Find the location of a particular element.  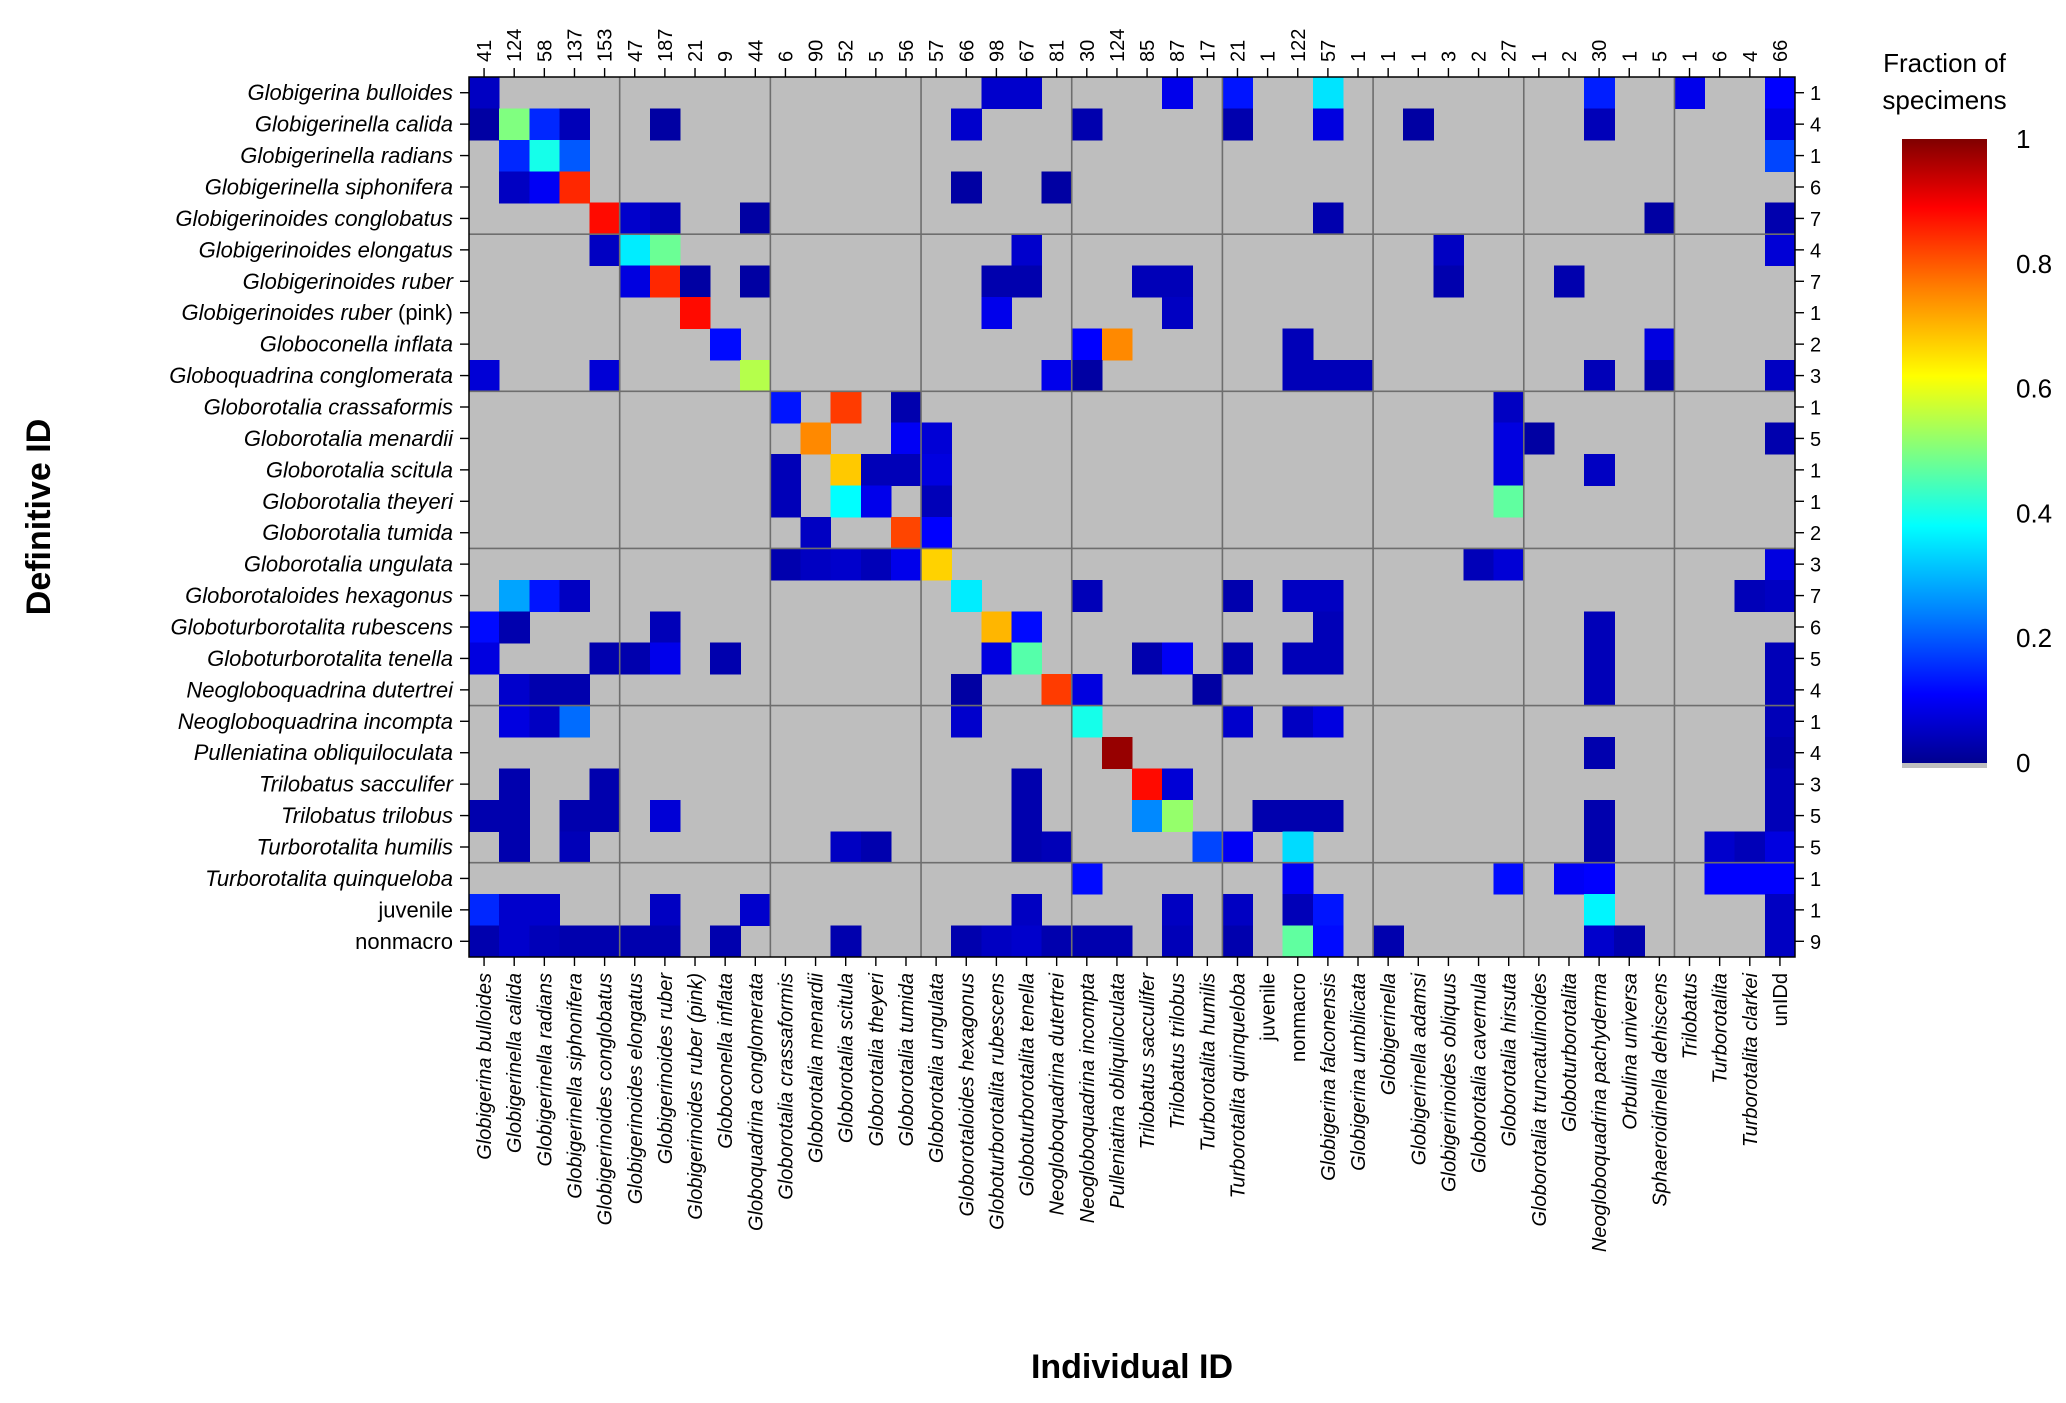

column-count: 85 is located at coordinates (1148, 51).